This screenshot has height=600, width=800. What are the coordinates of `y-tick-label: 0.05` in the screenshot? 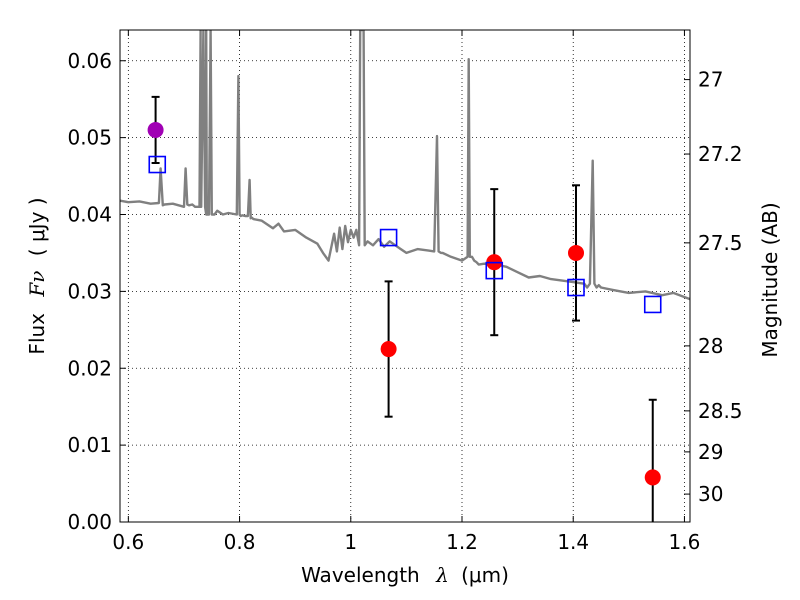 It's located at (89, 138).